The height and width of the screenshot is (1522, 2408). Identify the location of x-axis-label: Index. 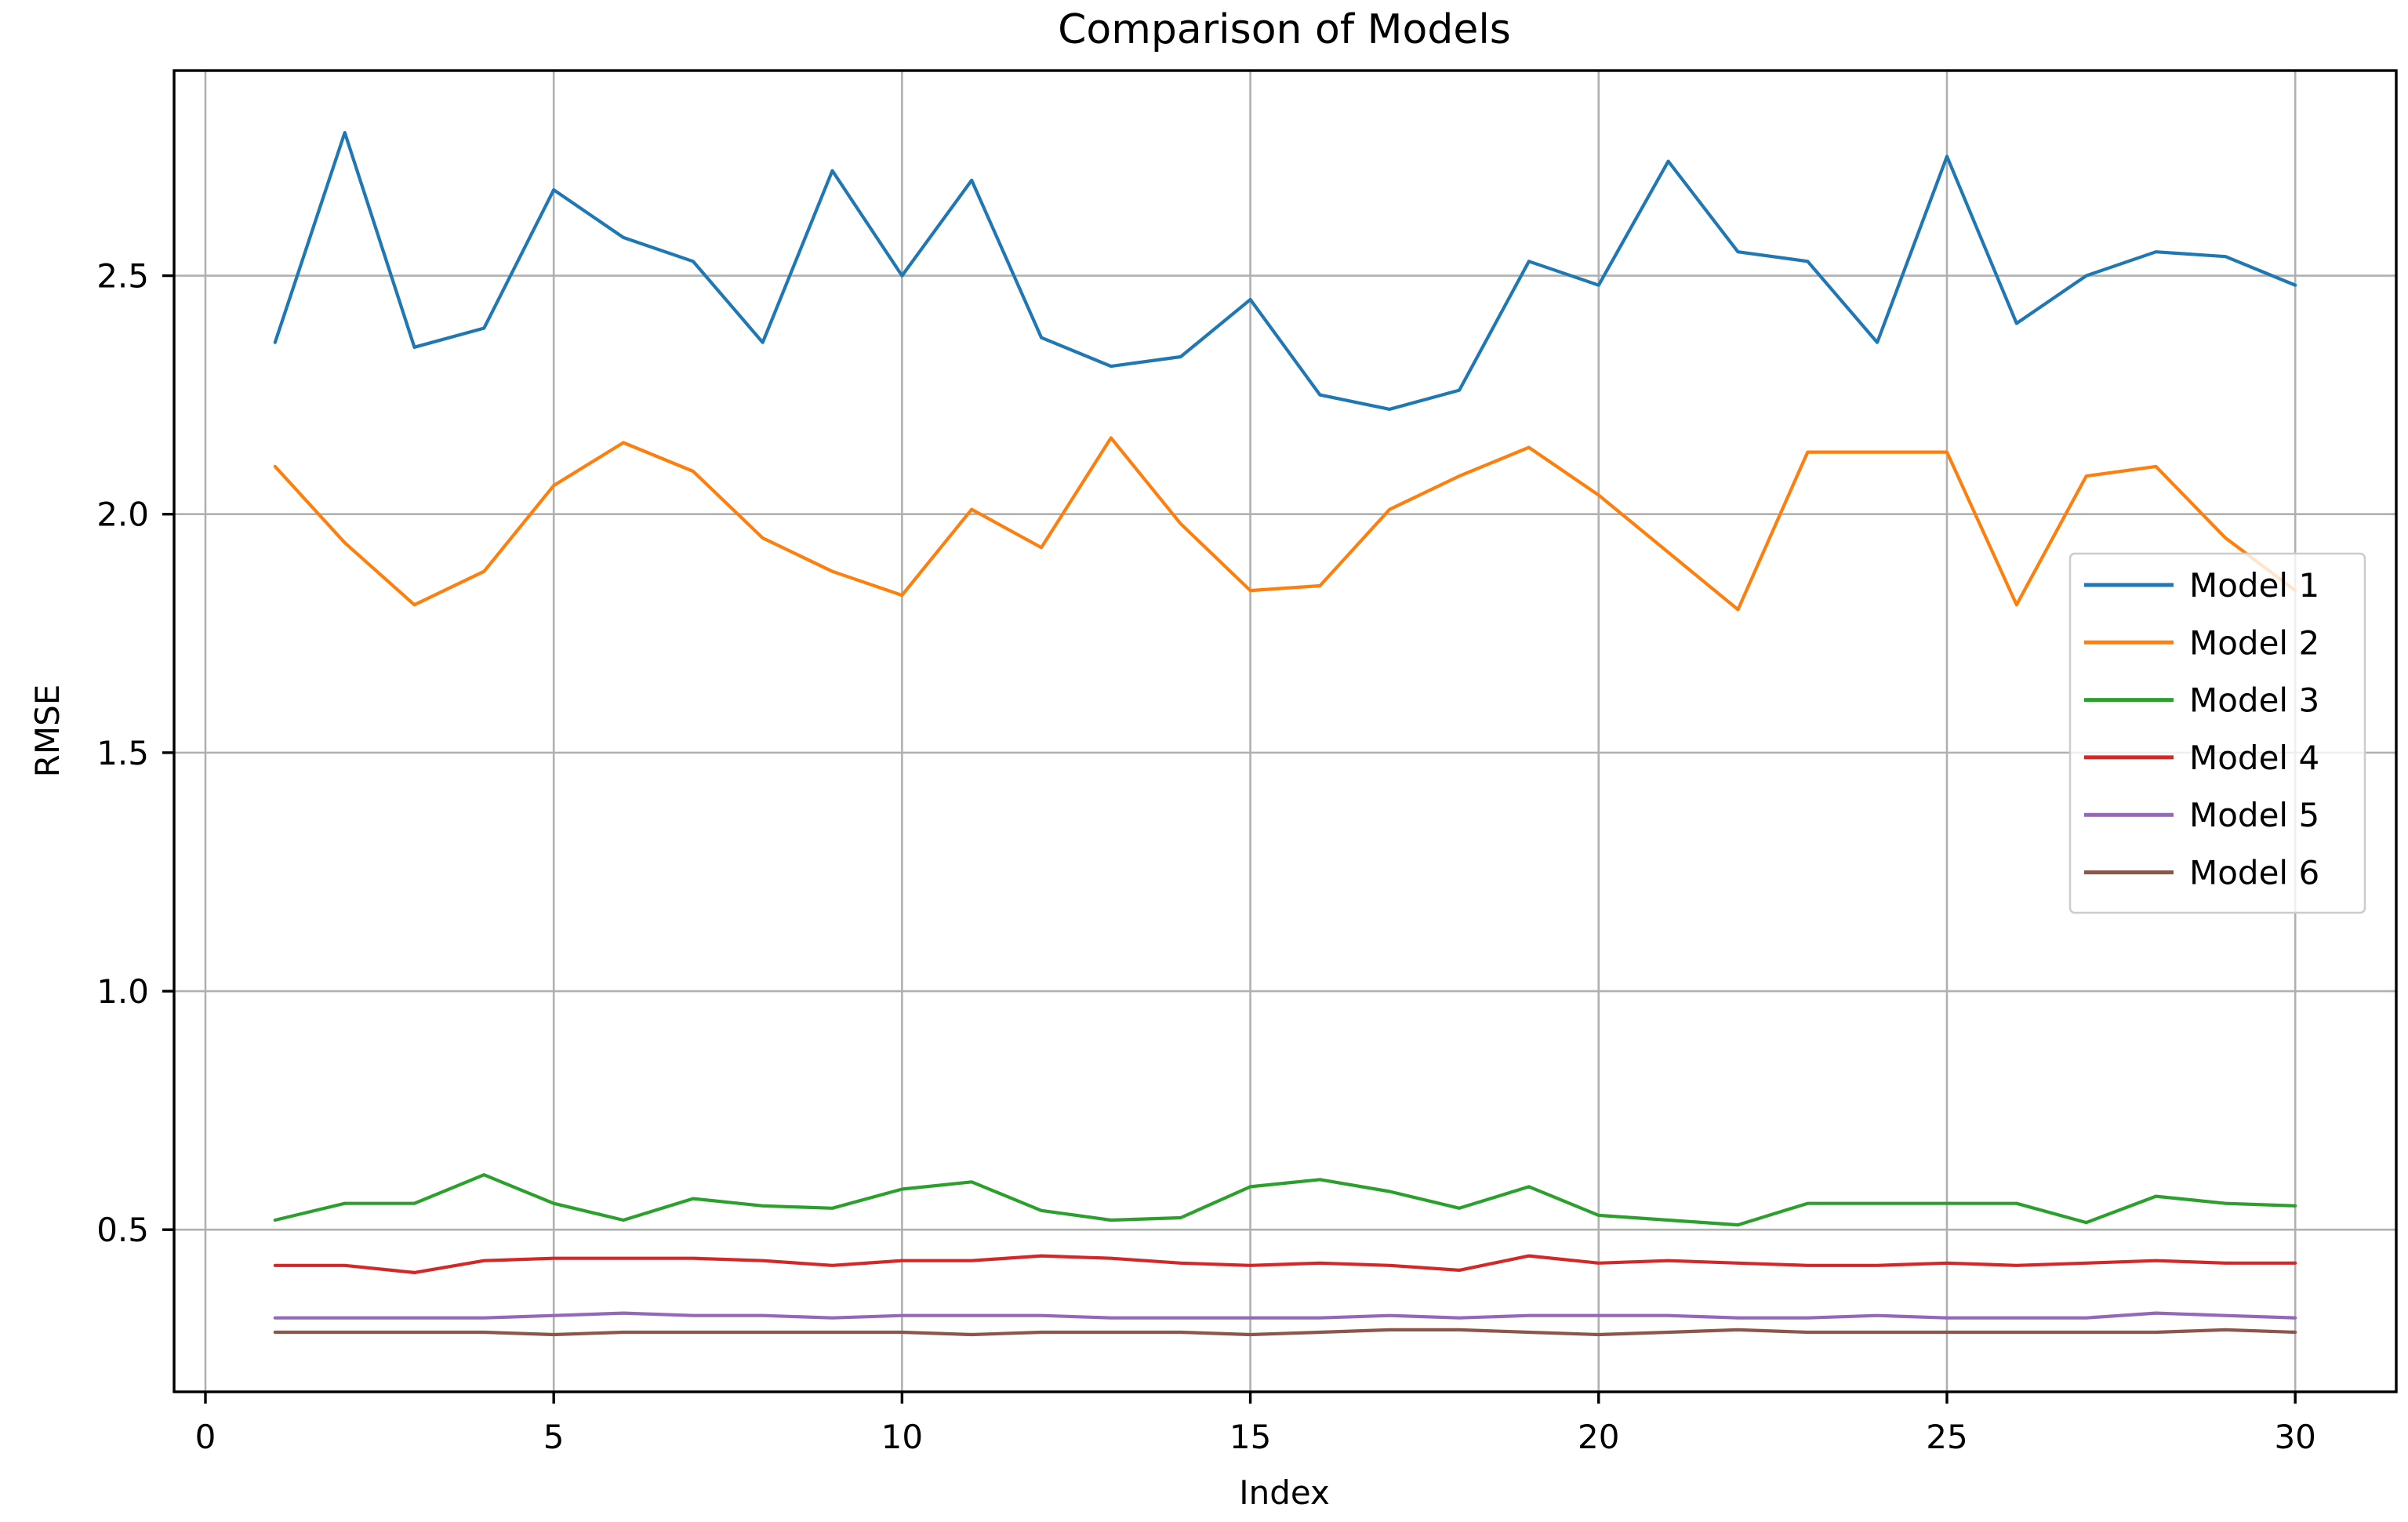
(1284, 1493).